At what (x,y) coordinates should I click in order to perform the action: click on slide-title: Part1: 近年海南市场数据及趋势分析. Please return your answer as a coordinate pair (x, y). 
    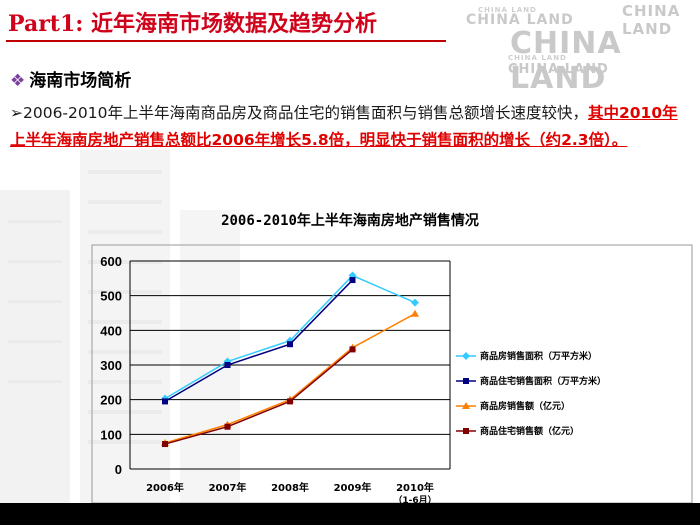
    Looking at the image, I should click on (193, 24).